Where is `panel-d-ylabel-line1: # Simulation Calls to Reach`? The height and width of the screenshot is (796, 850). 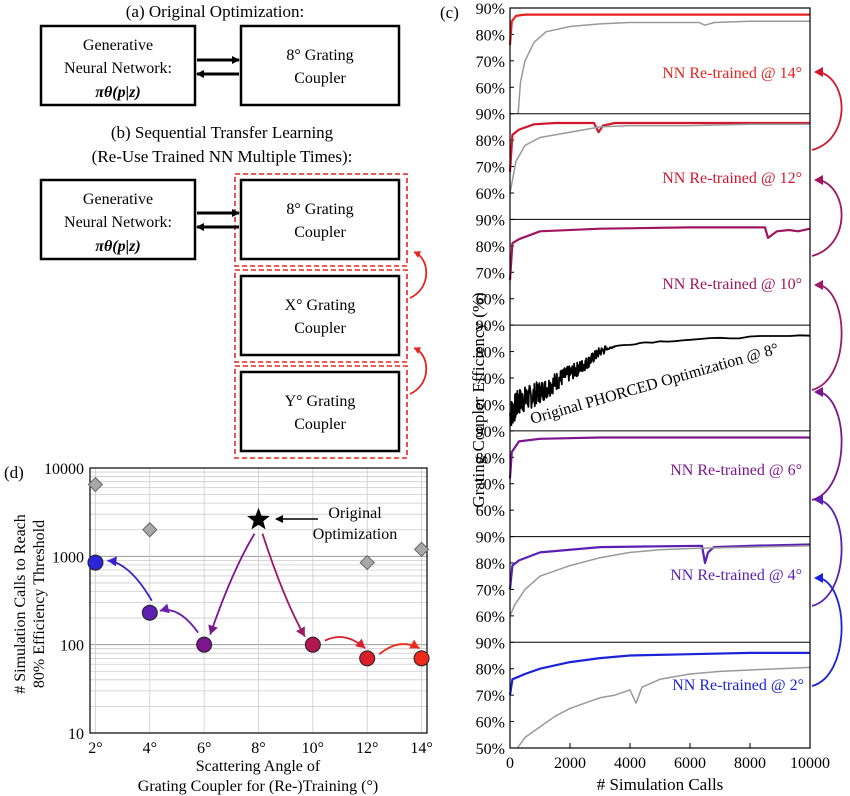 panel-d-ylabel-line1: # Simulation Calls to Reach is located at coordinates (20, 604).